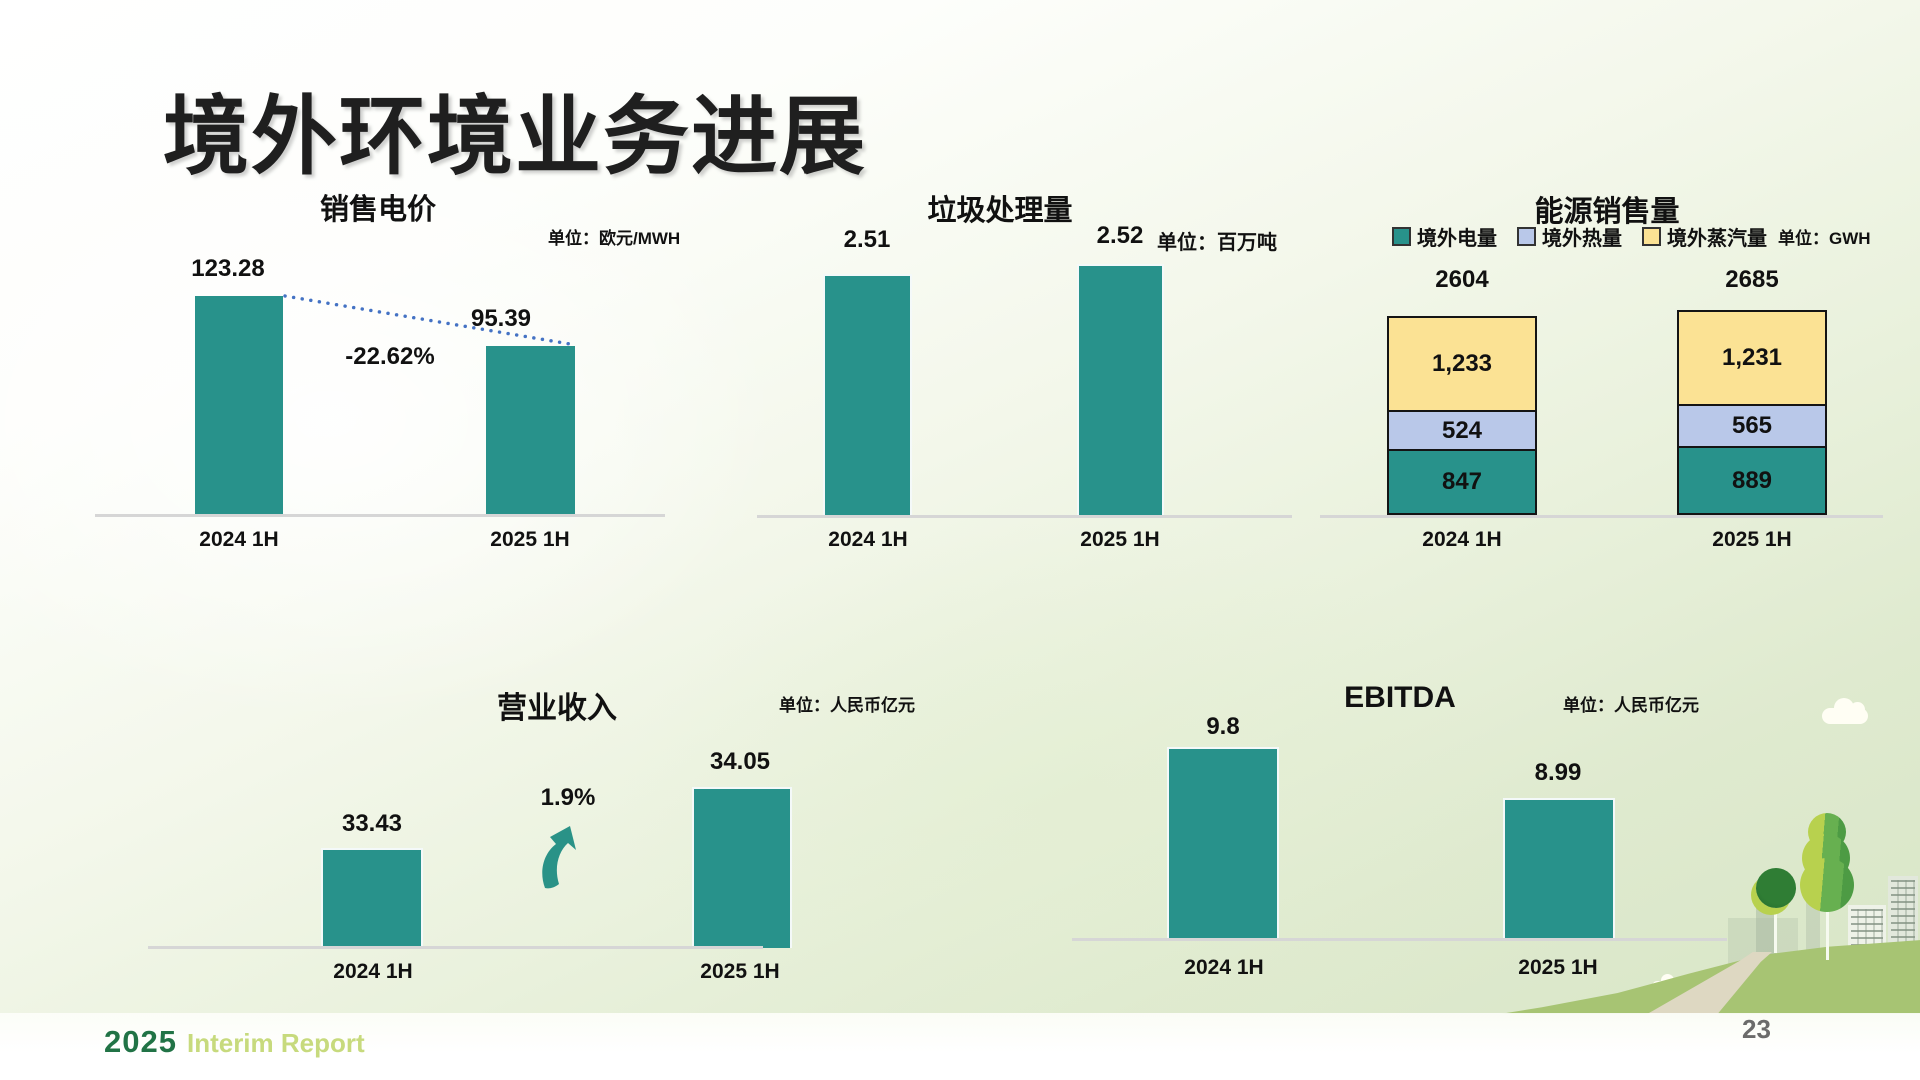 Image resolution: width=1920 pixels, height=1080 pixels. I want to click on segment-electricity-2025: 889, so click(1752, 480).